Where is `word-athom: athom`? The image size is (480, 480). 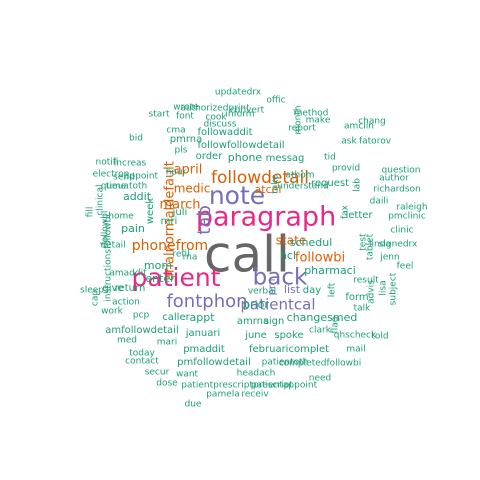
word-athom: athom is located at coordinates (299, 176).